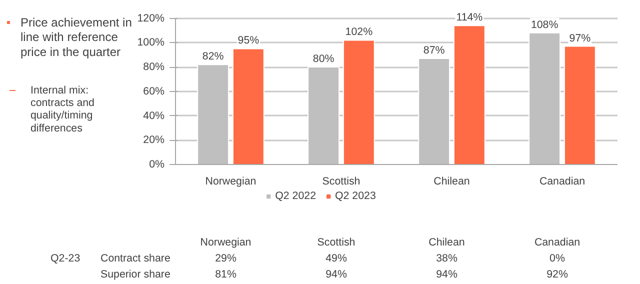  What do you see at coordinates (135, 258) in the screenshot?
I see `text: Contract share` at bounding box center [135, 258].